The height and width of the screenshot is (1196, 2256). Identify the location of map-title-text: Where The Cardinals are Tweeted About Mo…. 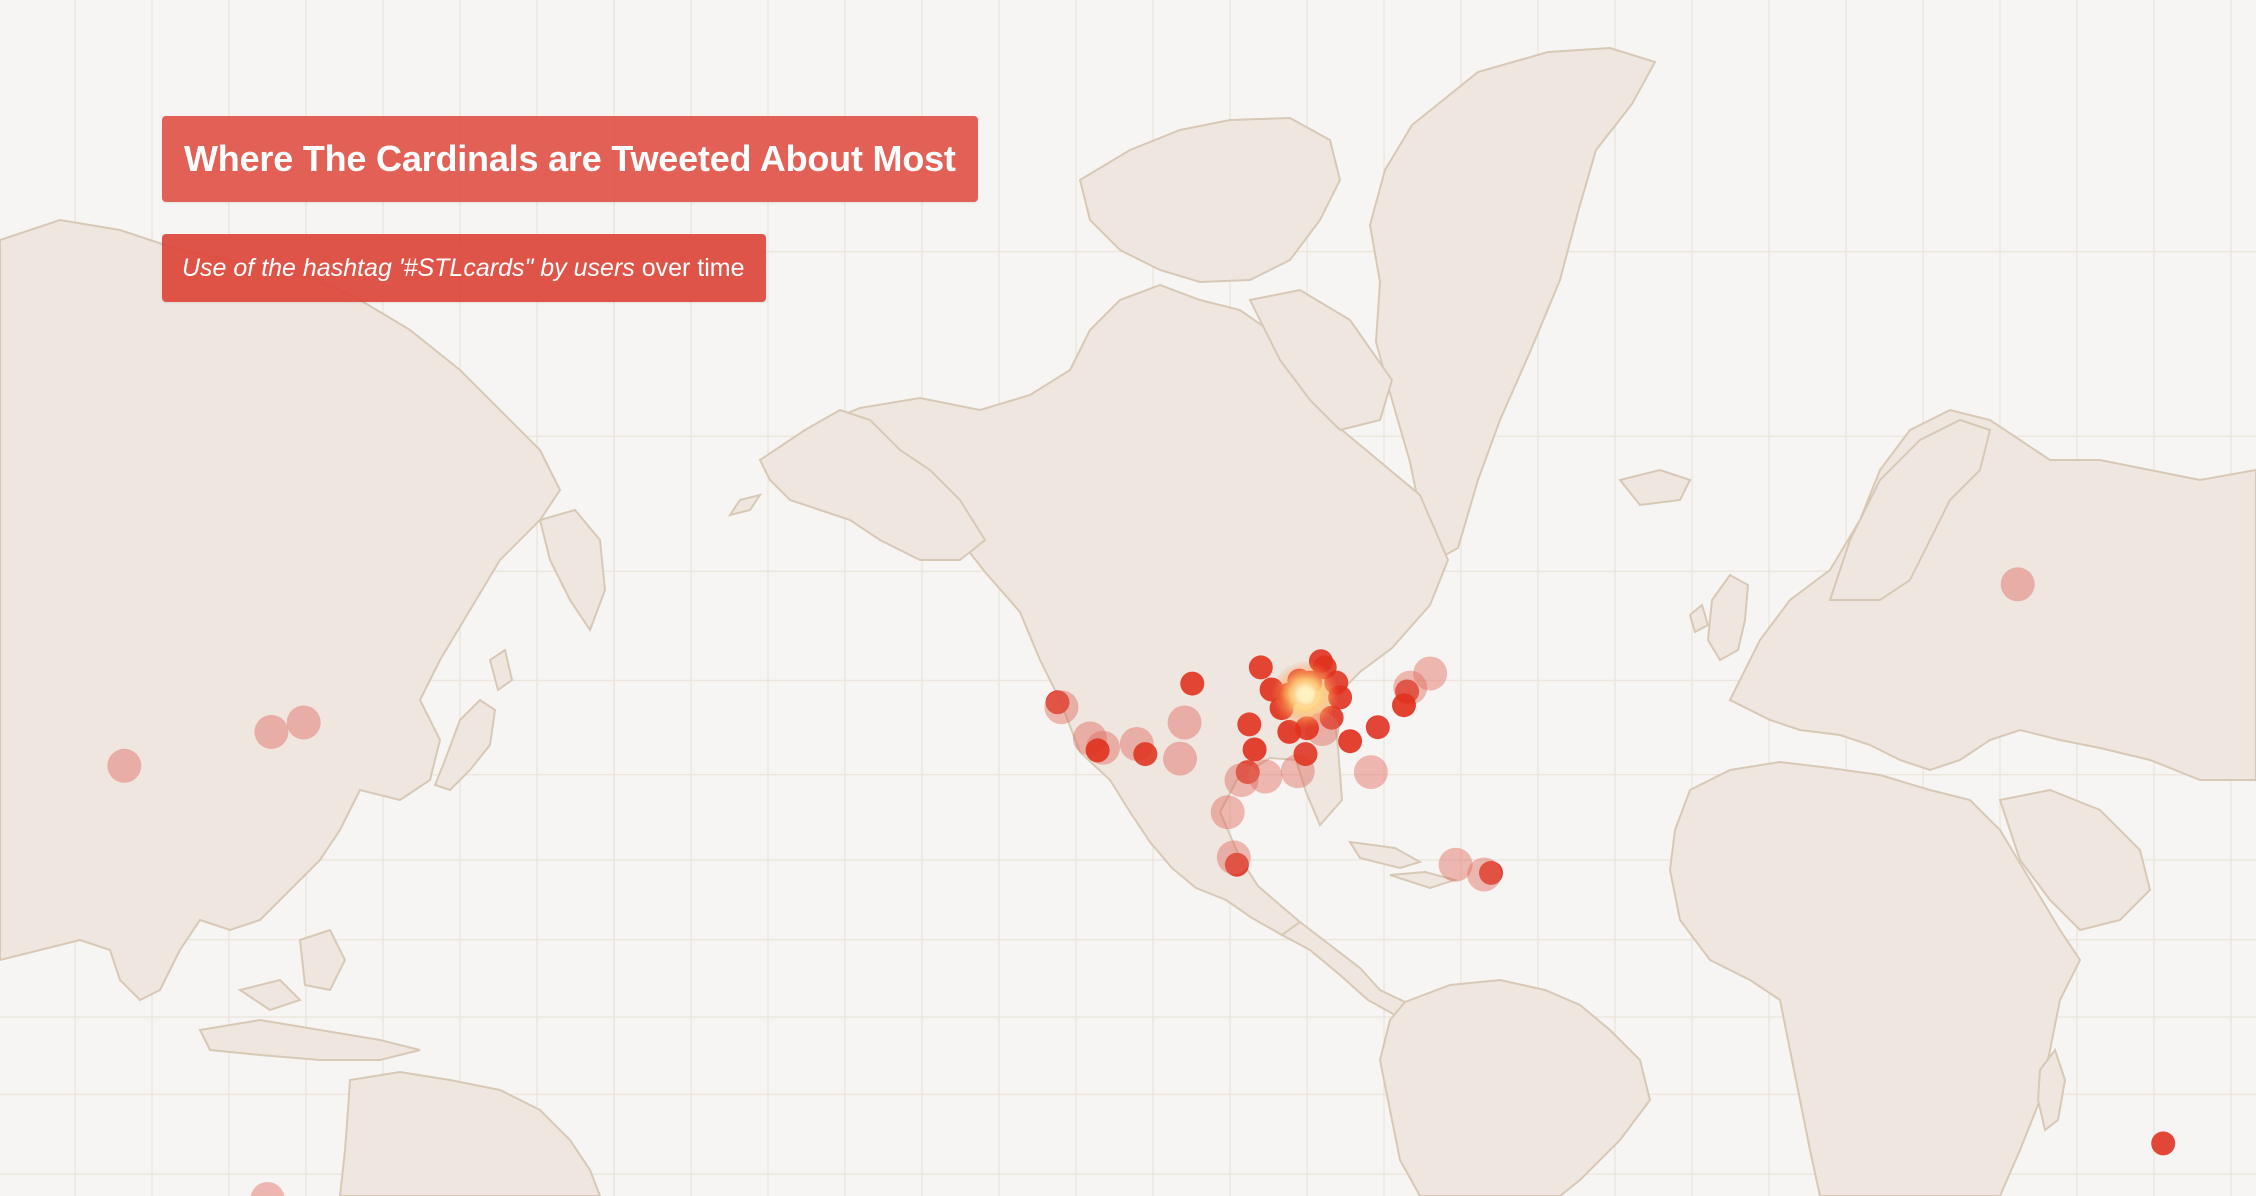
(570, 158).